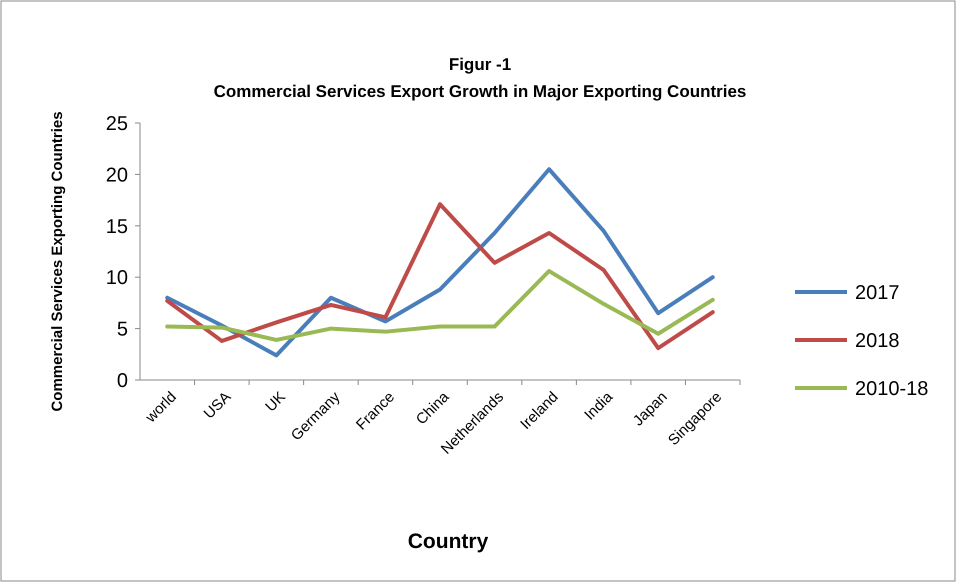 The width and height of the screenshot is (956, 582). Describe the element at coordinates (891, 389) in the screenshot. I see `legend-label: 2010-18` at that location.